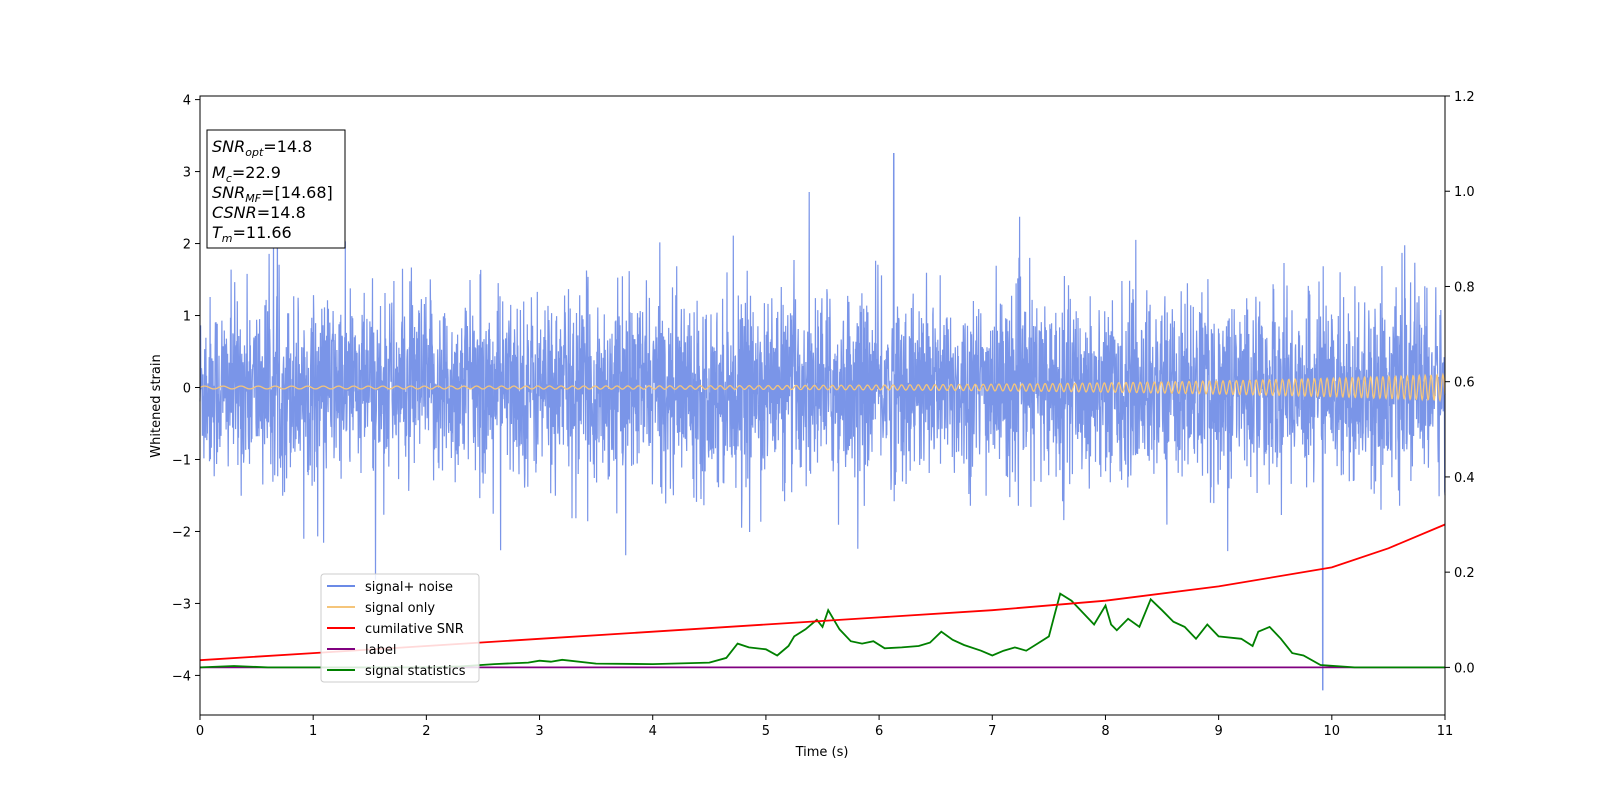 The width and height of the screenshot is (1600, 800). I want to click on info-box-line: Tm=11.66, so click(252, 234).